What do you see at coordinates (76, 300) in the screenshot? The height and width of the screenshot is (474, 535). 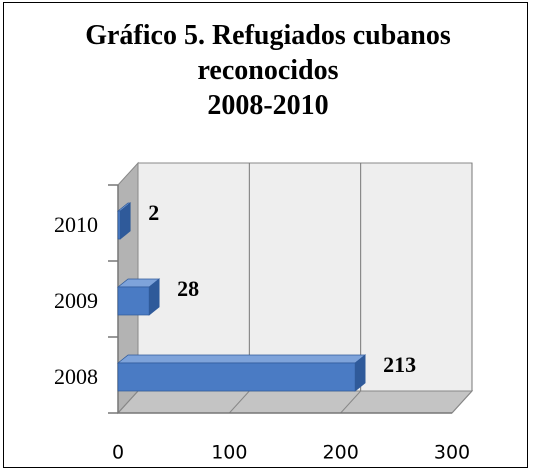 I see `y-tick-label: 2009` at bounding box center [76, 300].